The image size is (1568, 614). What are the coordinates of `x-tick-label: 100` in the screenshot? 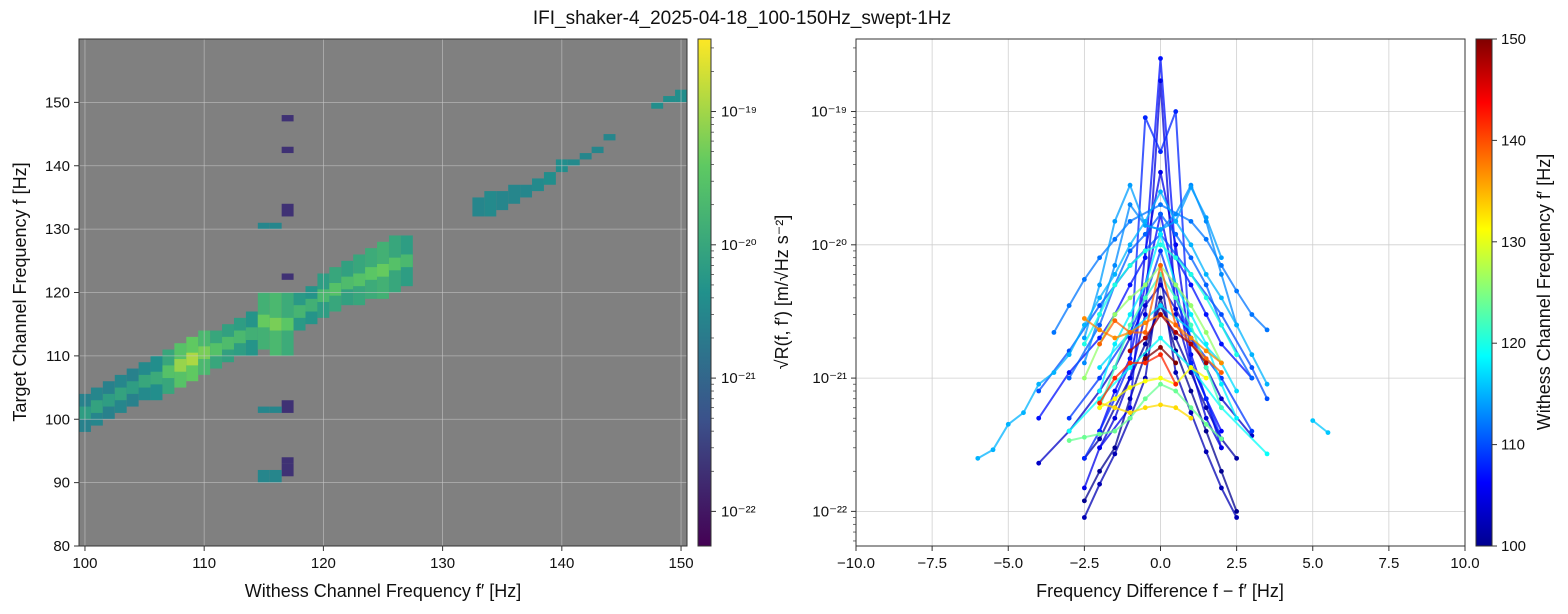 It's located at (84, 563).